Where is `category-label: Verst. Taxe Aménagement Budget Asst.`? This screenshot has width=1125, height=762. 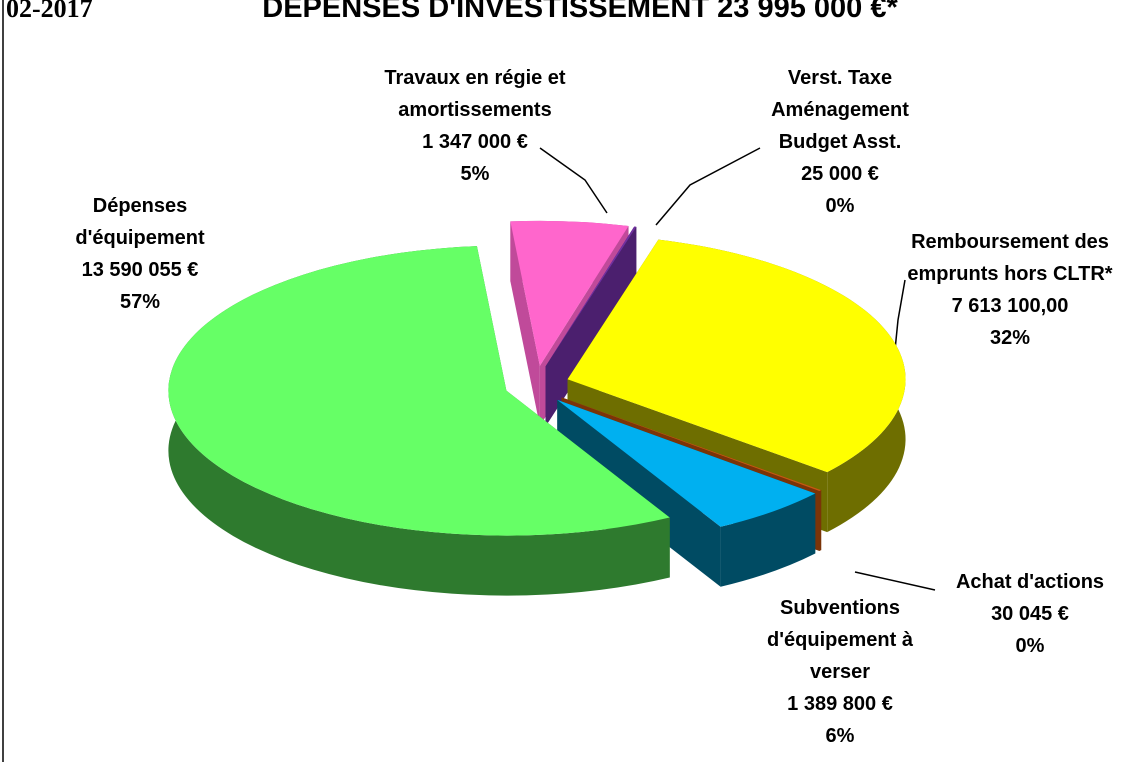
category-label: Verst. Taxe Aménagement Budget Asst. is located at coordinates (840, 110).